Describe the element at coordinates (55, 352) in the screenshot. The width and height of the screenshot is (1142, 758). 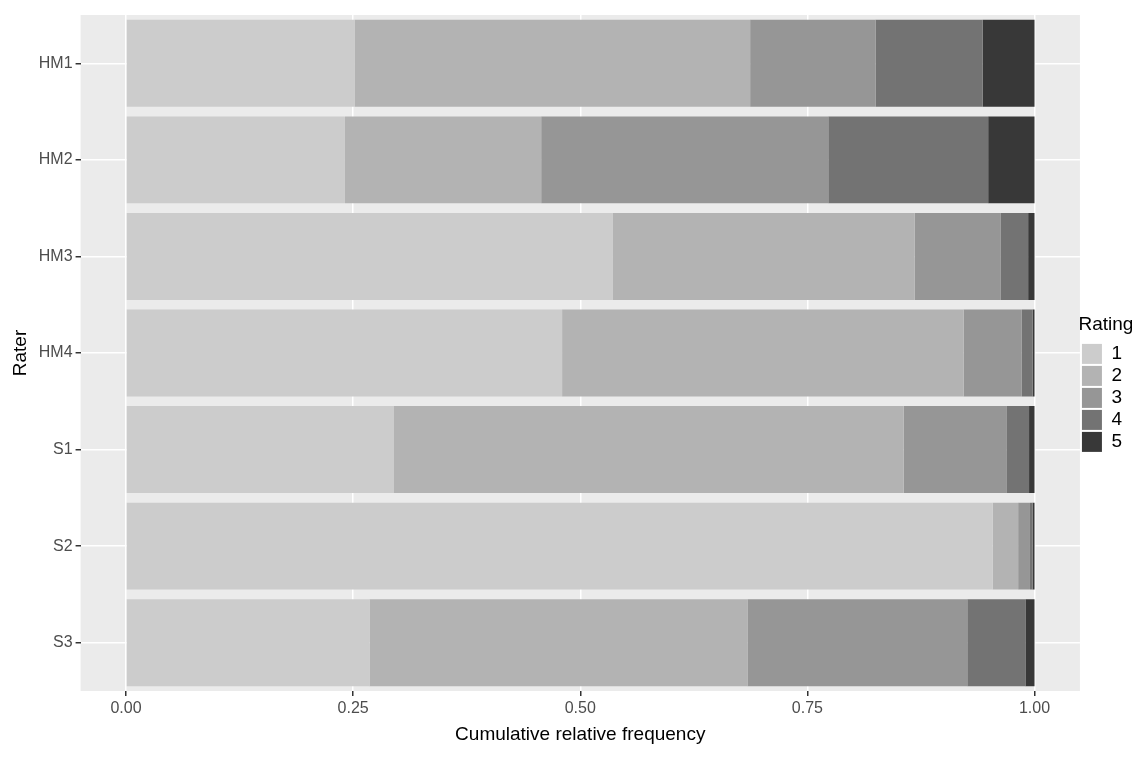
I see `y-tick-label: HM4` at that location.